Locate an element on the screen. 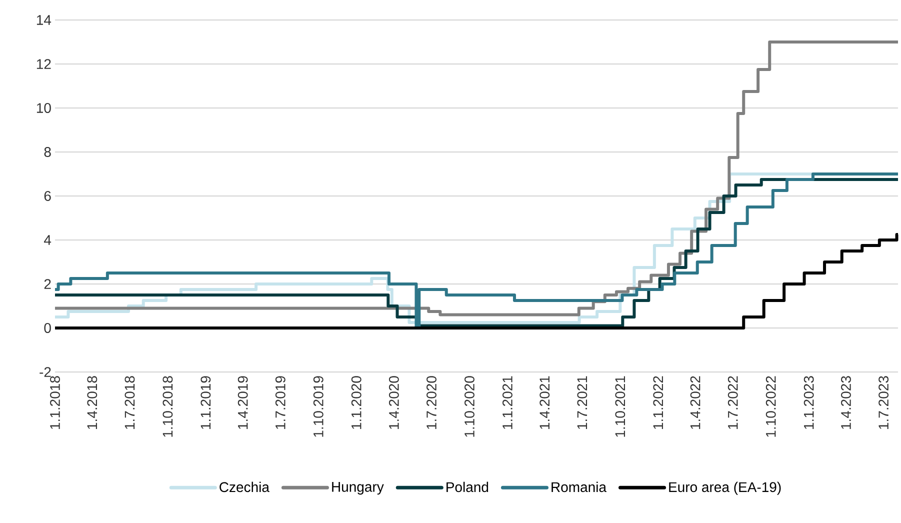 The width and height of the screenshot is (901, 523). y-tick-label: 10 is located at coordinates (43, 108).